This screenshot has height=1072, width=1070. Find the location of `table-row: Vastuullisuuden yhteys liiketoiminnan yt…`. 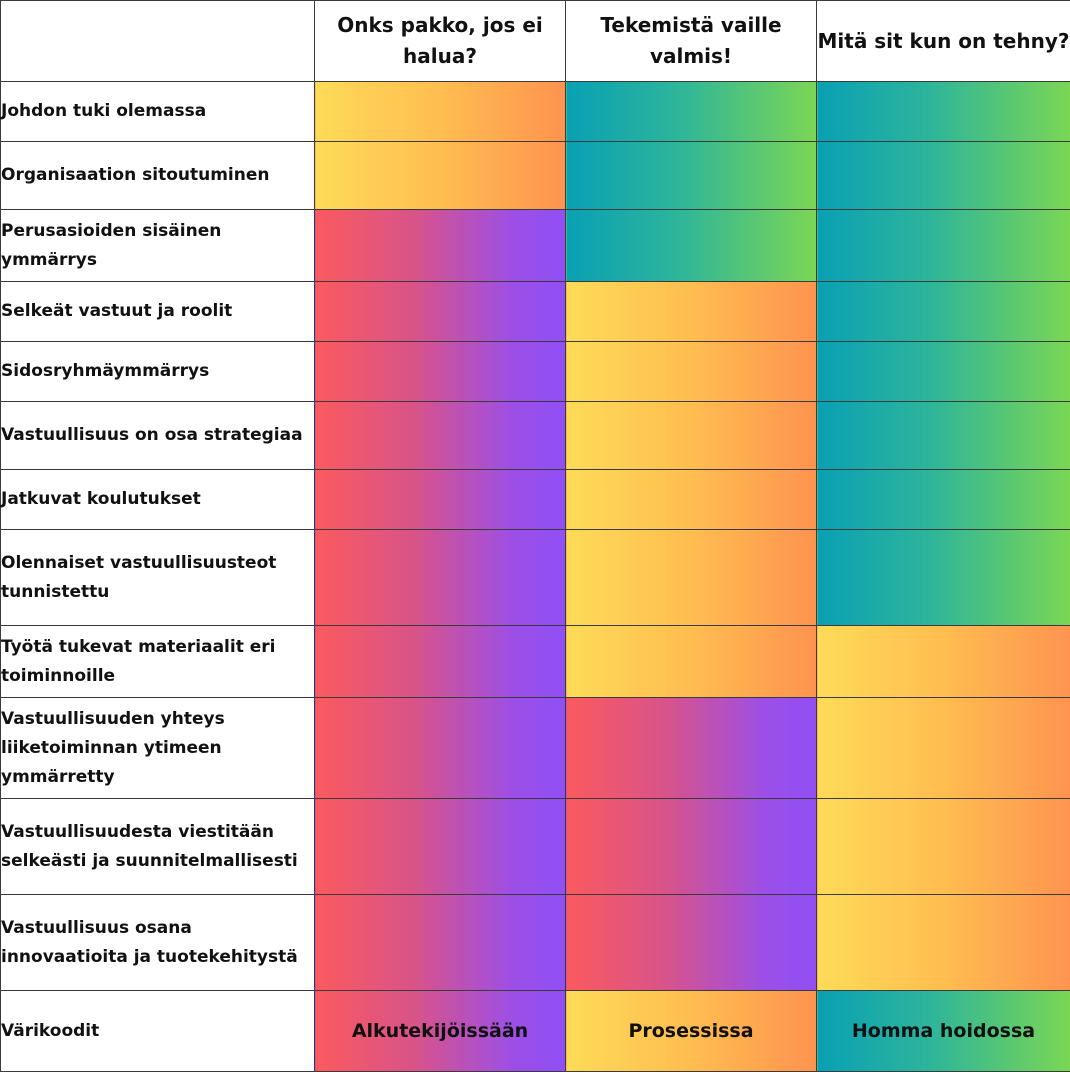

table-row: Vastuullisuuden yhteys liiketoiminnan yt… is located at coordinates (535, 748).